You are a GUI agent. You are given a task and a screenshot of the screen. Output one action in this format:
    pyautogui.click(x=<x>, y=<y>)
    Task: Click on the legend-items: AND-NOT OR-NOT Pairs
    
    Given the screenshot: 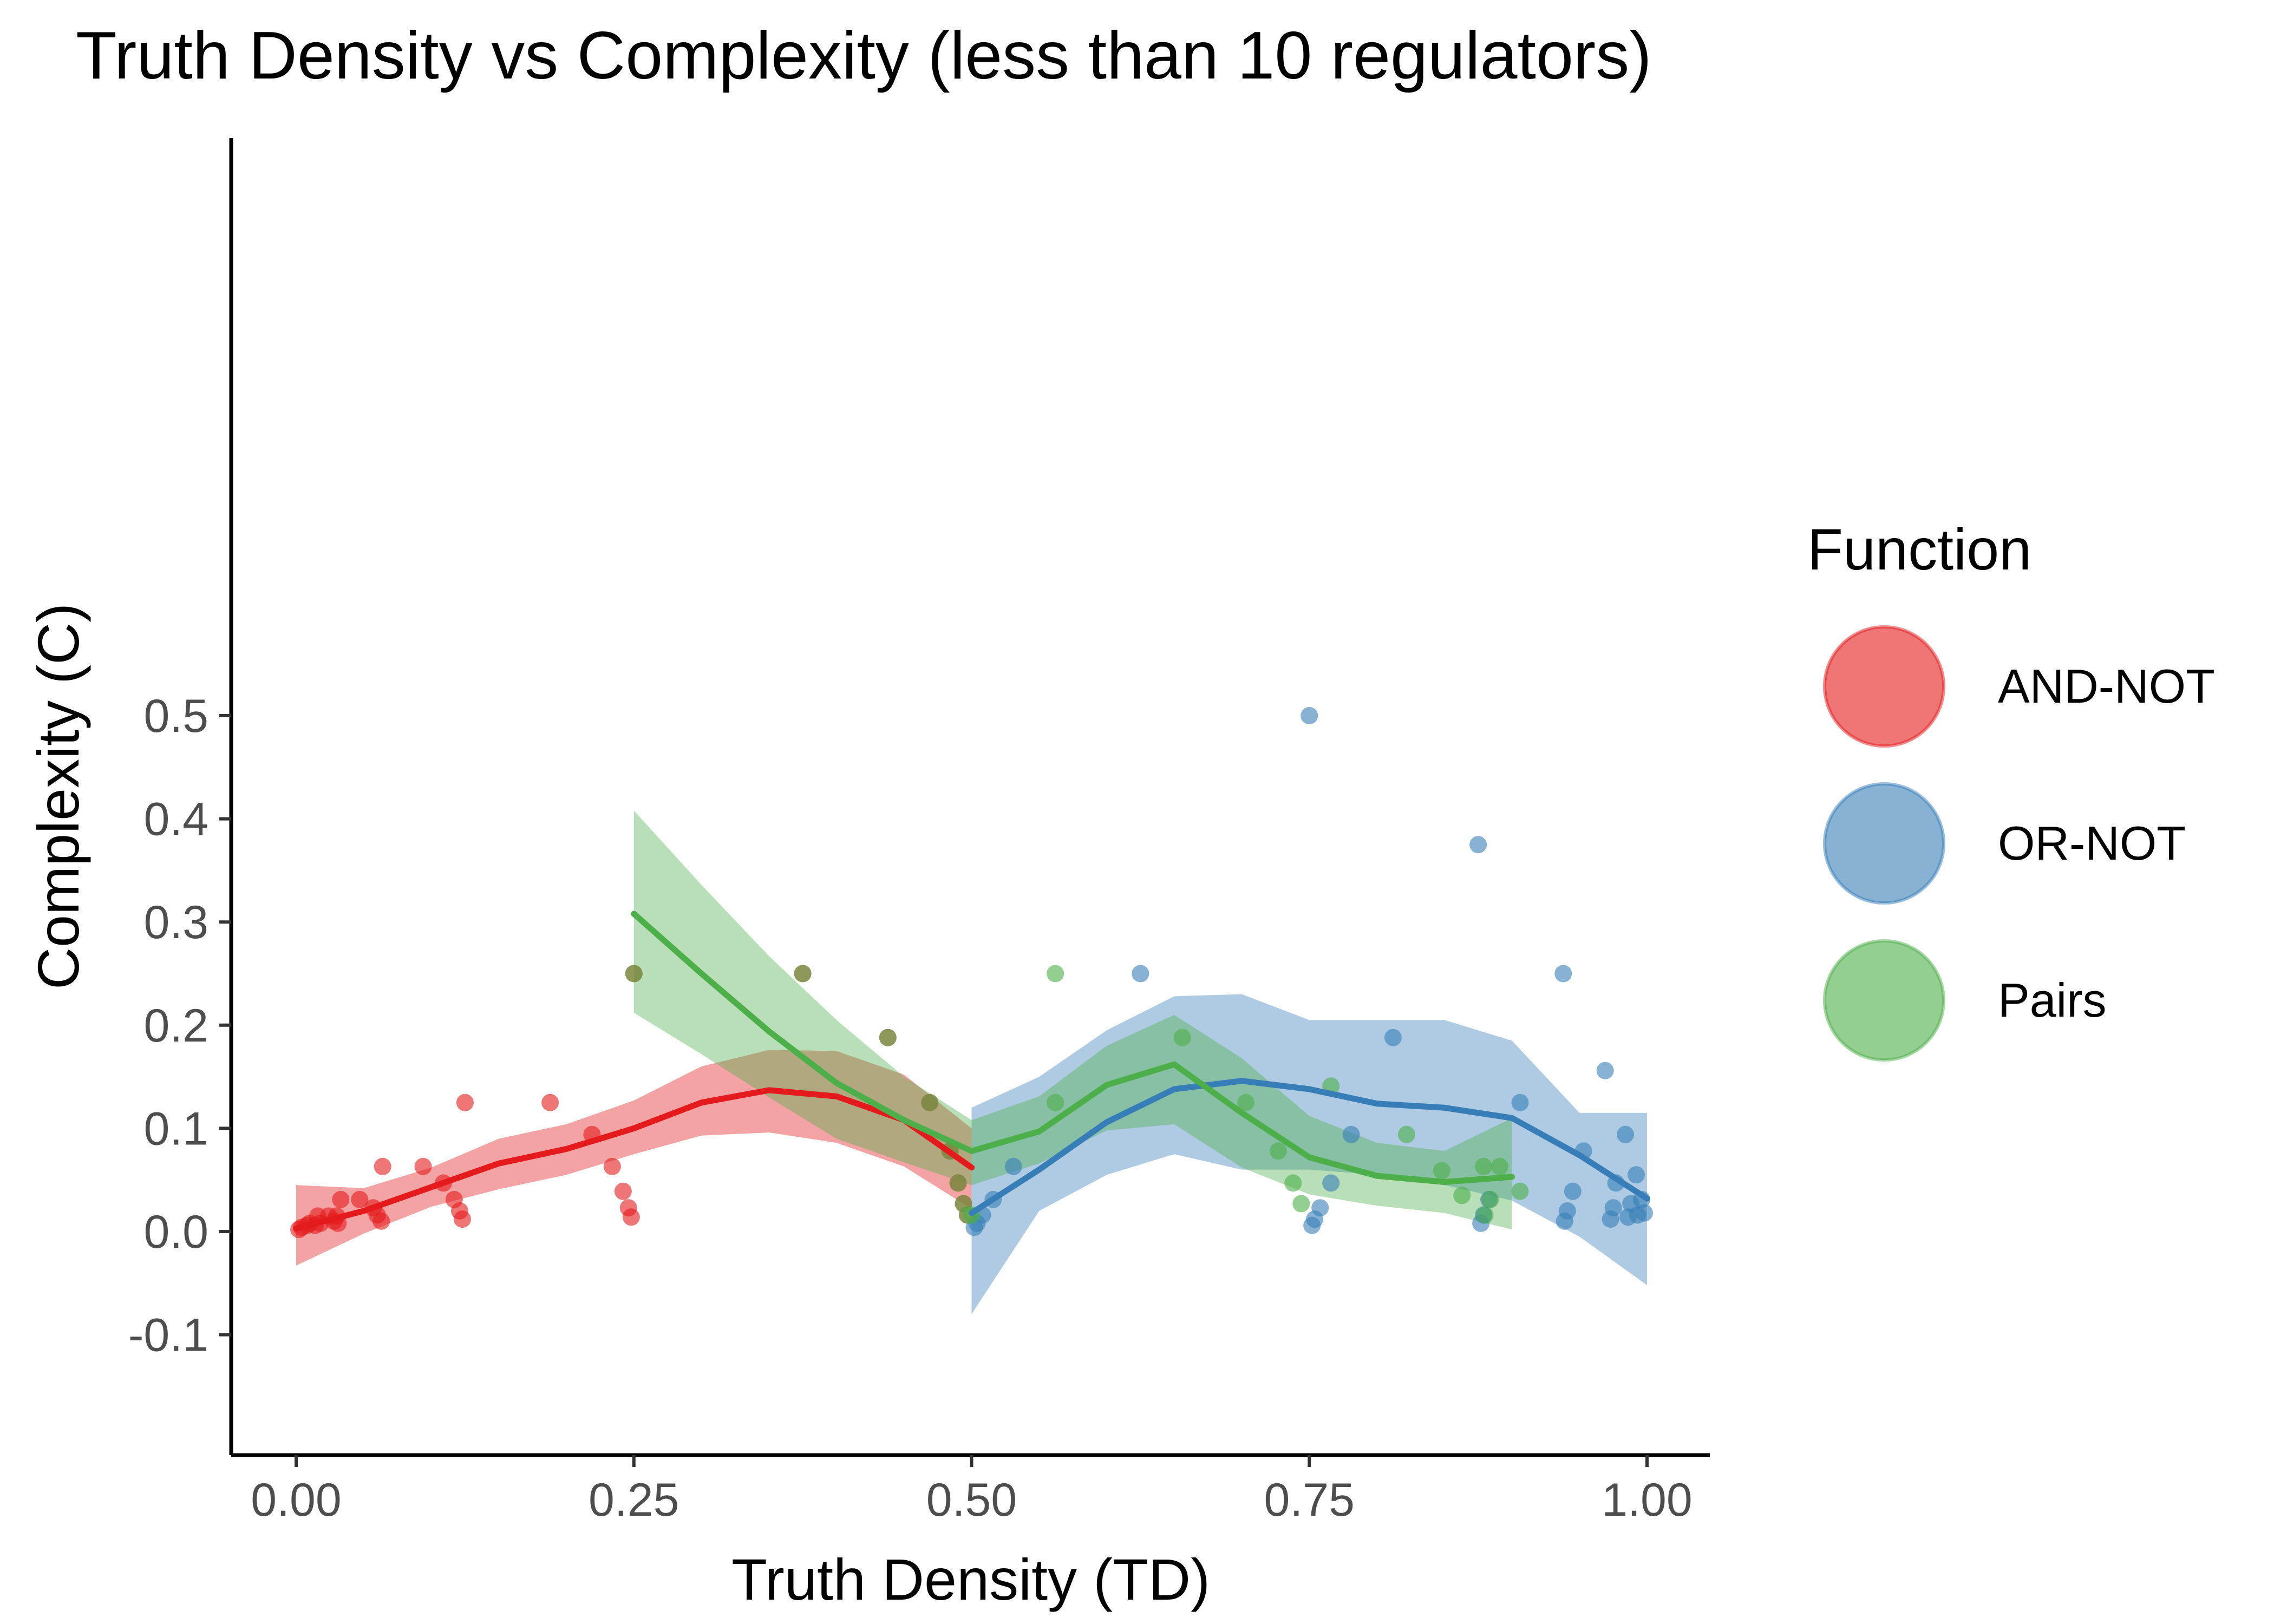 What is the action you would take?
    pyautogui.click(x=2019, y=844)
    